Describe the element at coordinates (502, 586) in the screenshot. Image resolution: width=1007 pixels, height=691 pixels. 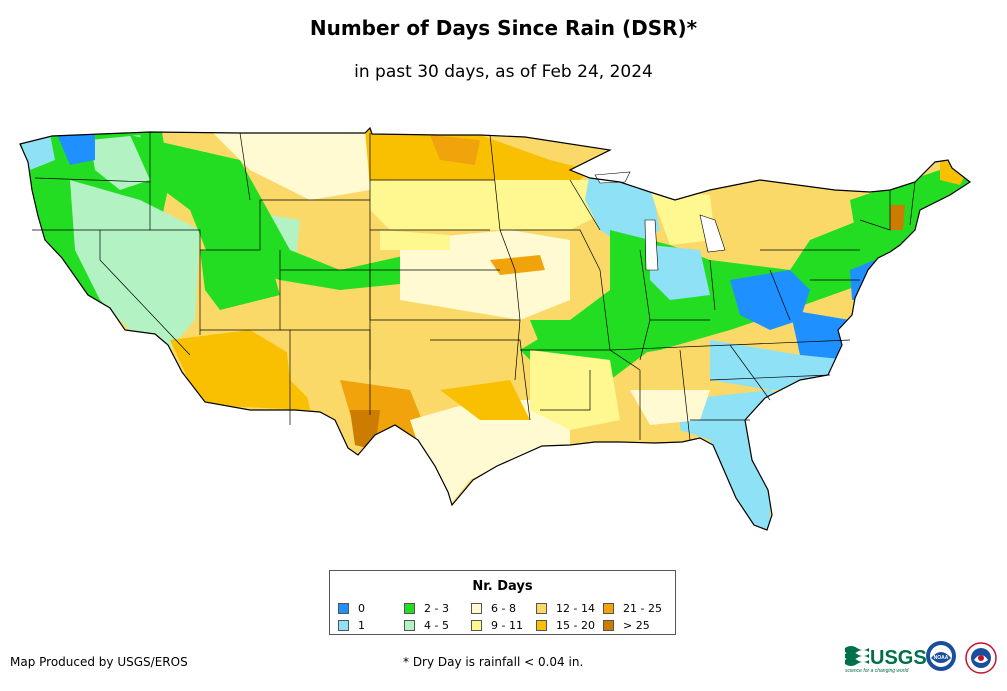
I see `legend-title: Nr. Days` at that location.